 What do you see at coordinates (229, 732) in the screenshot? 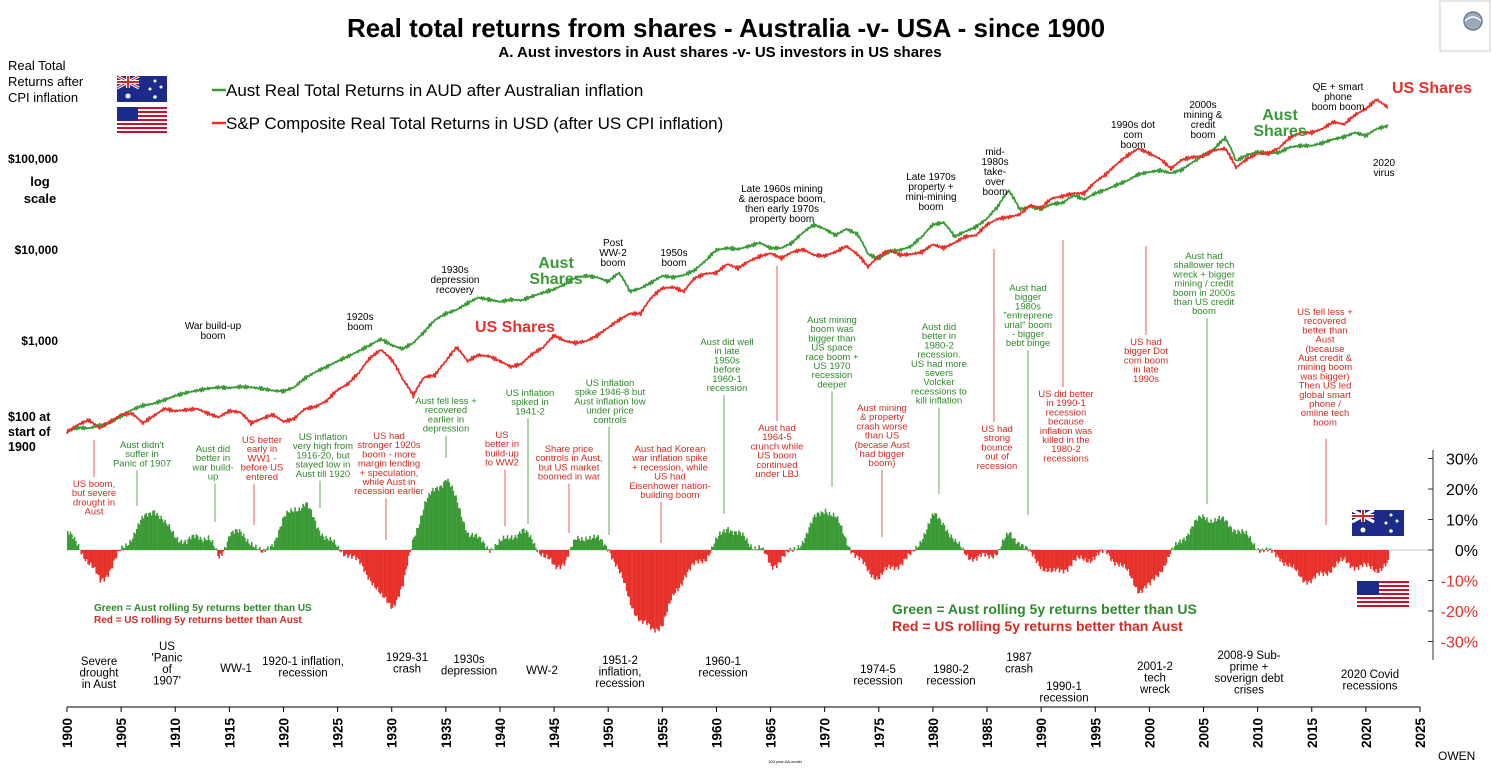
I see `x-tick-label: 1915` at bounding box center [229, 732].